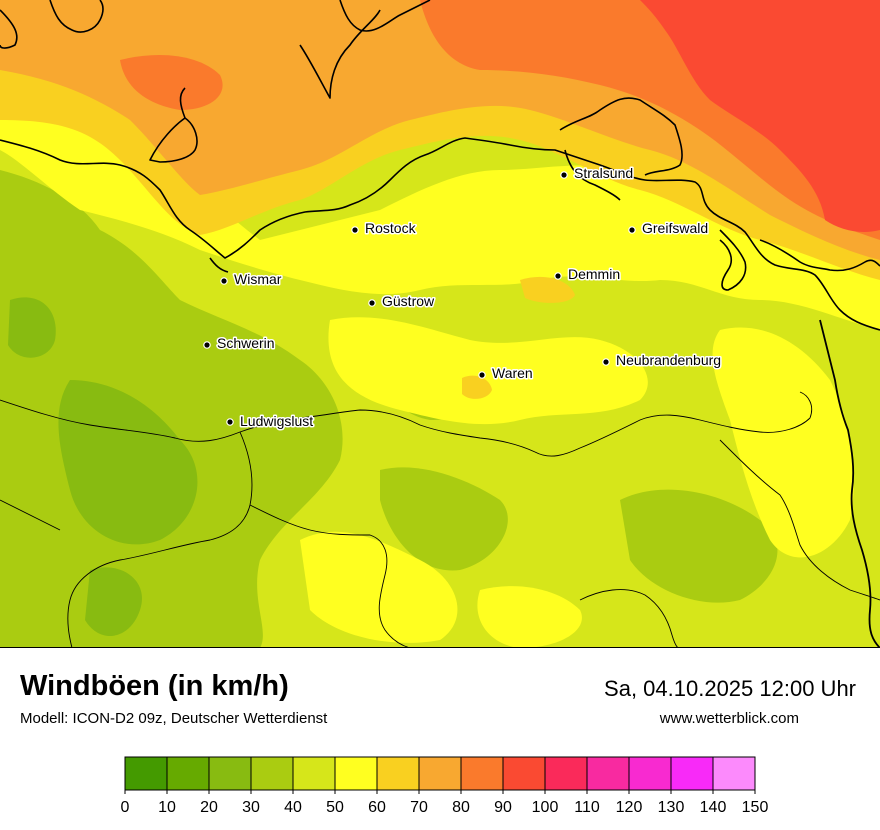  I want to click on city-ludwigslust: Ludwigslust, so click(270, 421).